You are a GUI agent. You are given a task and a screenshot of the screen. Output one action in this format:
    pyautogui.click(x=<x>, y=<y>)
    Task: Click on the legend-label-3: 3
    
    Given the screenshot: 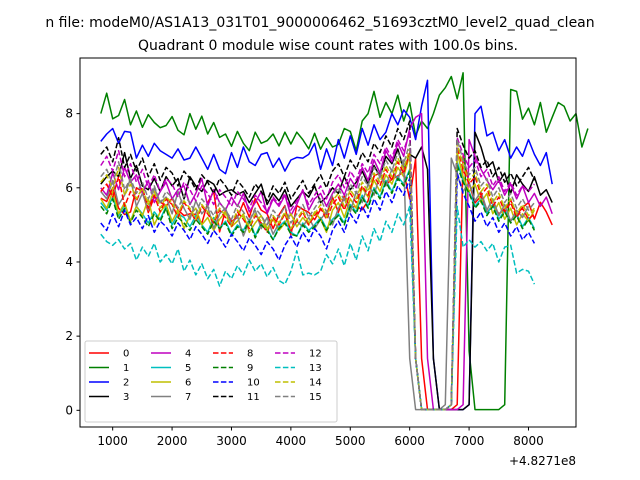 What is the action you would take?
    pyautogui.click(x=126, y=397)
    